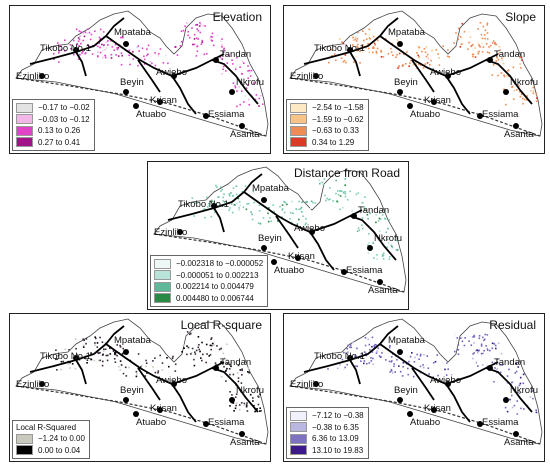  Describe the element at coordinates (208, 264) in the screenshot. I see `legend-row: −0.002318 to −0.000052` at that location.